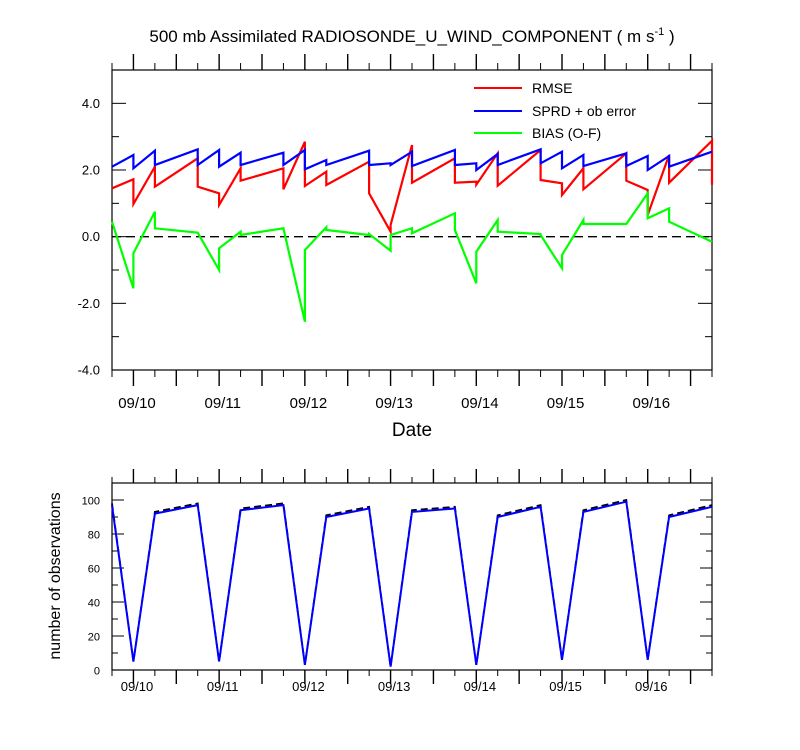 This screenshot has height=750, width=800. What do you see at coordinates (94, 604) in the screenshot?
I see `y-tick-label: 40` at bounding box center [94, 604].